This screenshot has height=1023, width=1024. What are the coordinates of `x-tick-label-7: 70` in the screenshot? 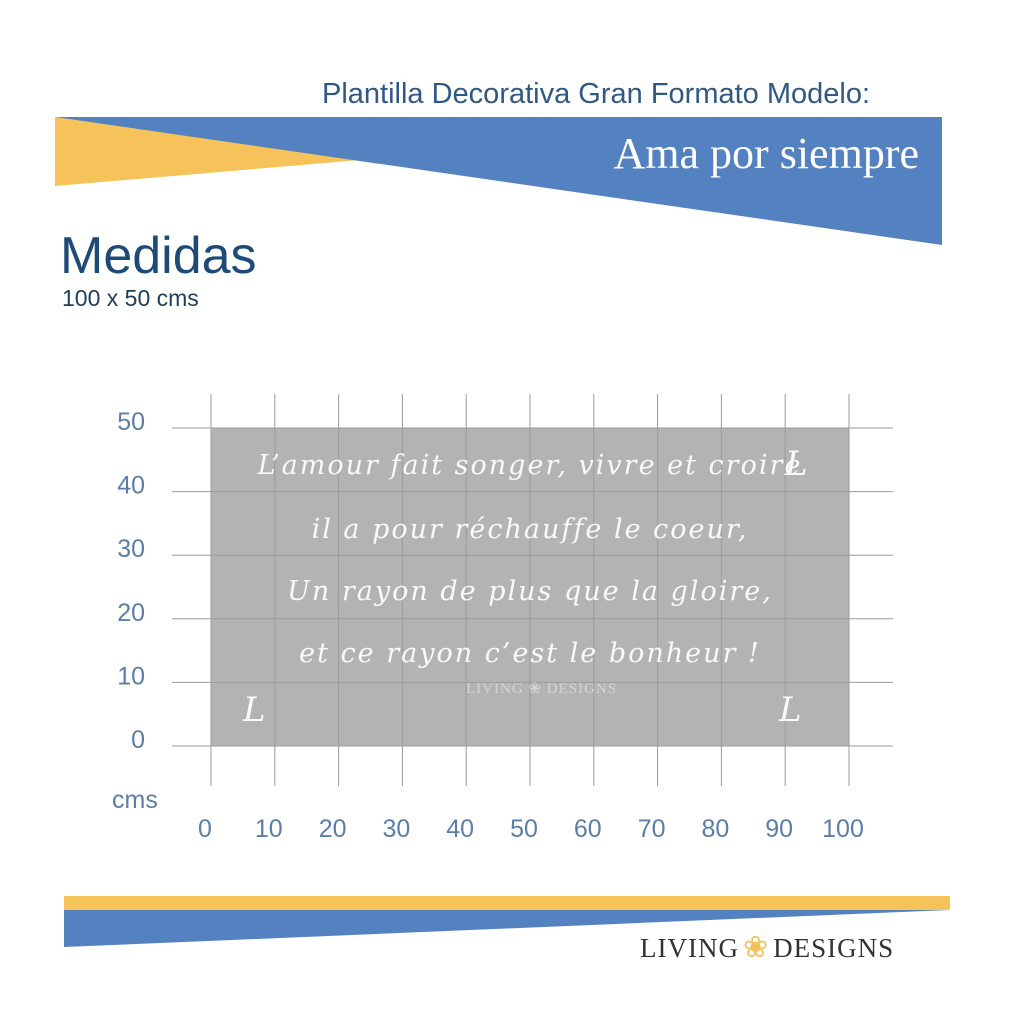 It's located at (652, 829).